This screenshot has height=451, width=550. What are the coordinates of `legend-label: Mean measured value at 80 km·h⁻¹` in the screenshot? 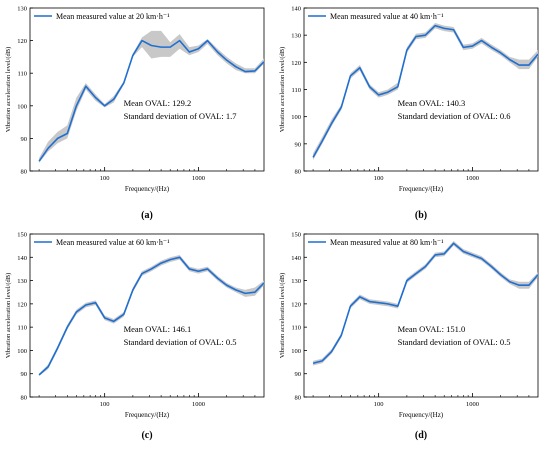 It's located at (387, 242).